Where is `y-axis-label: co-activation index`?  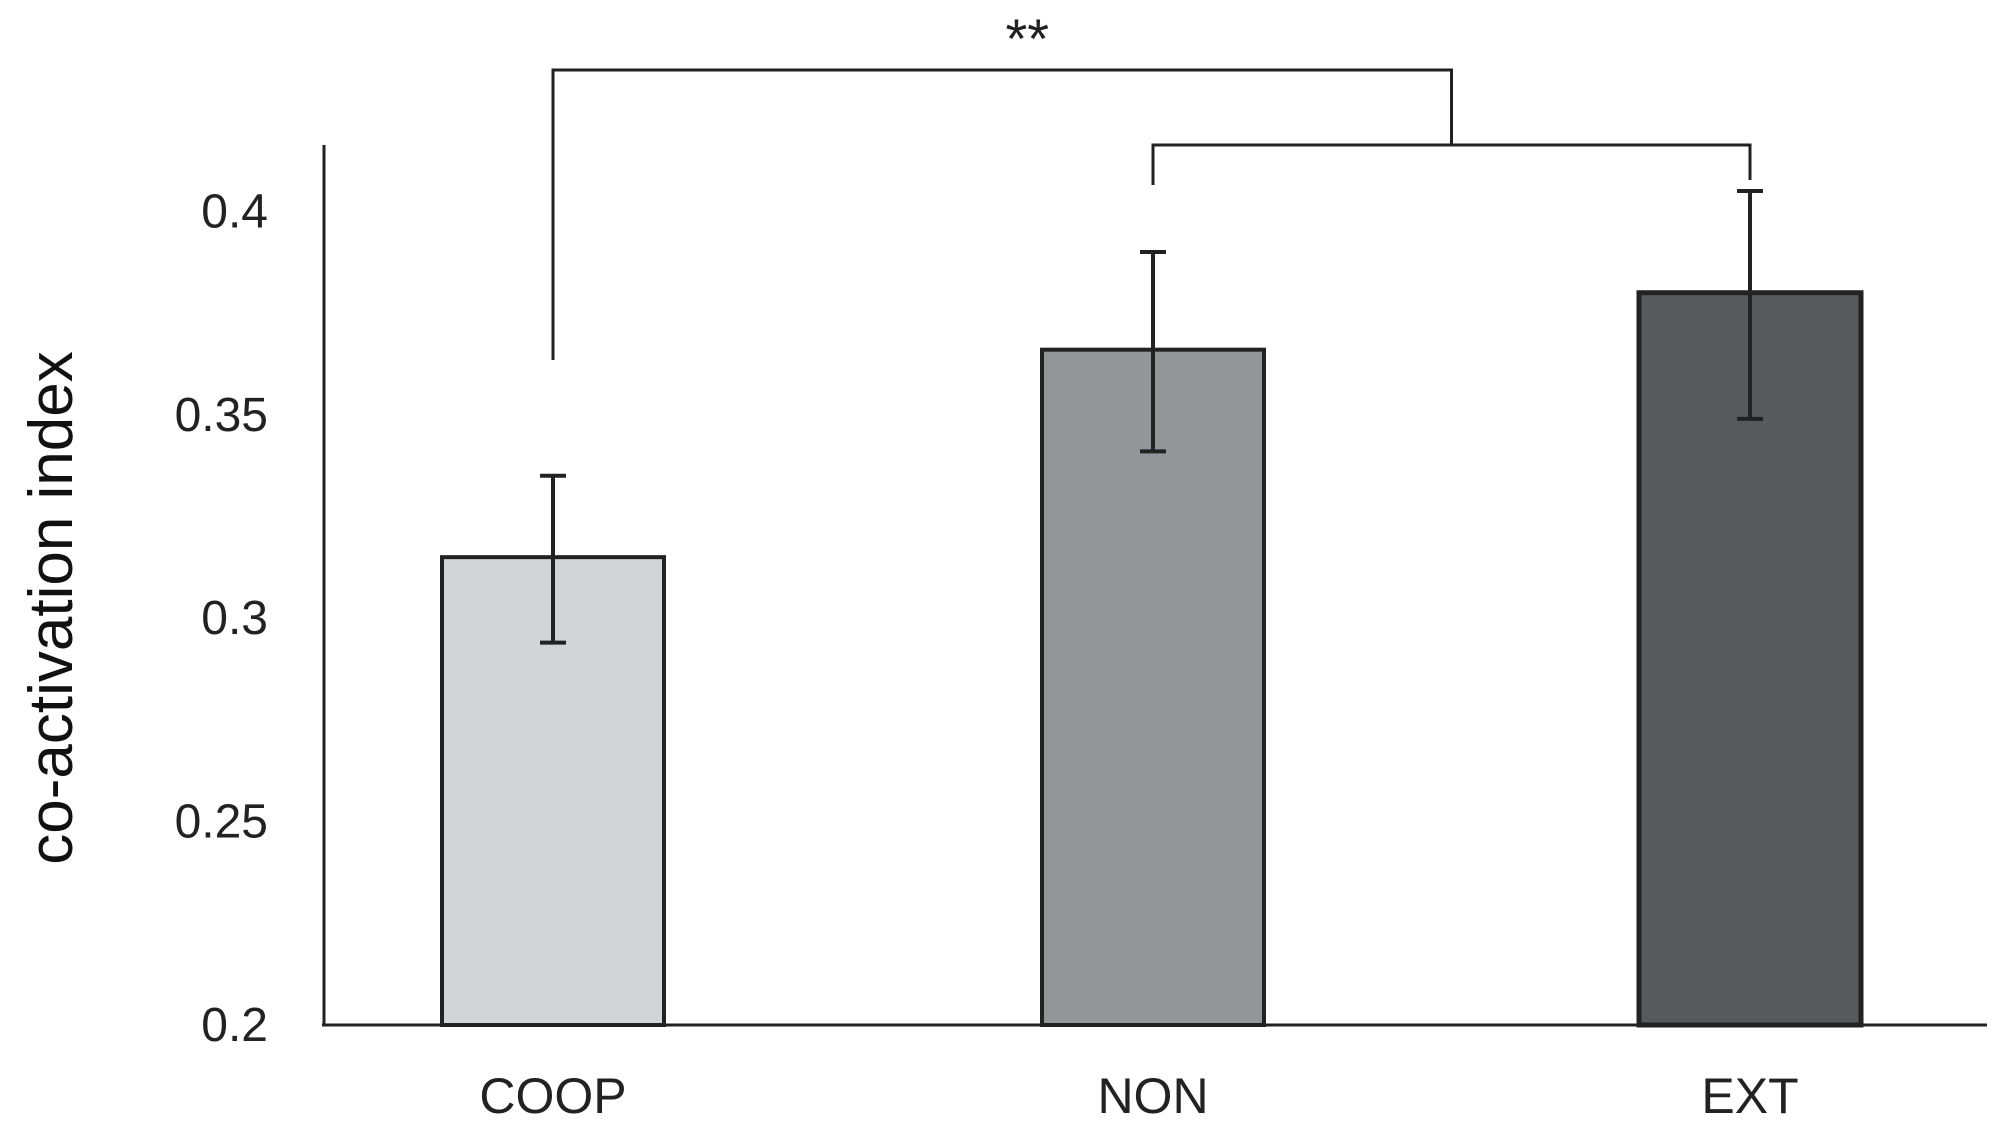
y-axis-label: co-activation index is located at coordinates (51, 608).